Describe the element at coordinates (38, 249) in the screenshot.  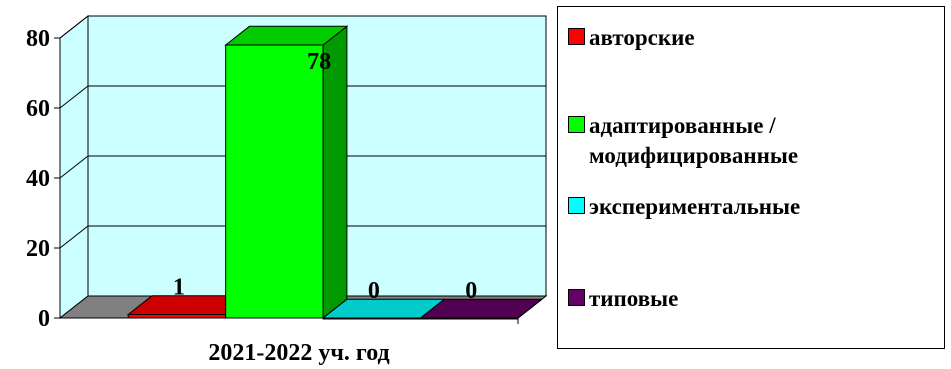
I see `y-tick-label: 20` at that location.